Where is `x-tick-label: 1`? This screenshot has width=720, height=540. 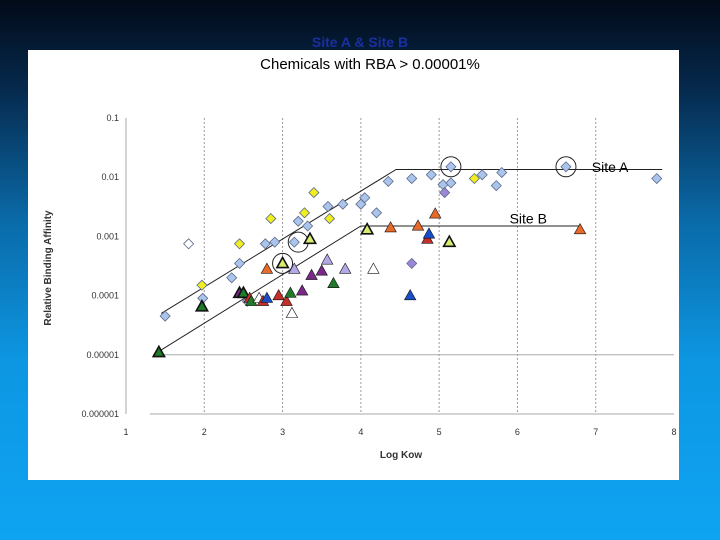 x-tick-label: 1 is located at coordinates (125, 432).